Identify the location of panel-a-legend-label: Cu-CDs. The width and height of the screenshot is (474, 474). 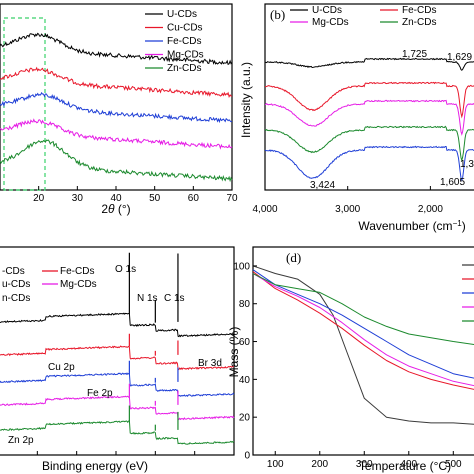
(185, 28).